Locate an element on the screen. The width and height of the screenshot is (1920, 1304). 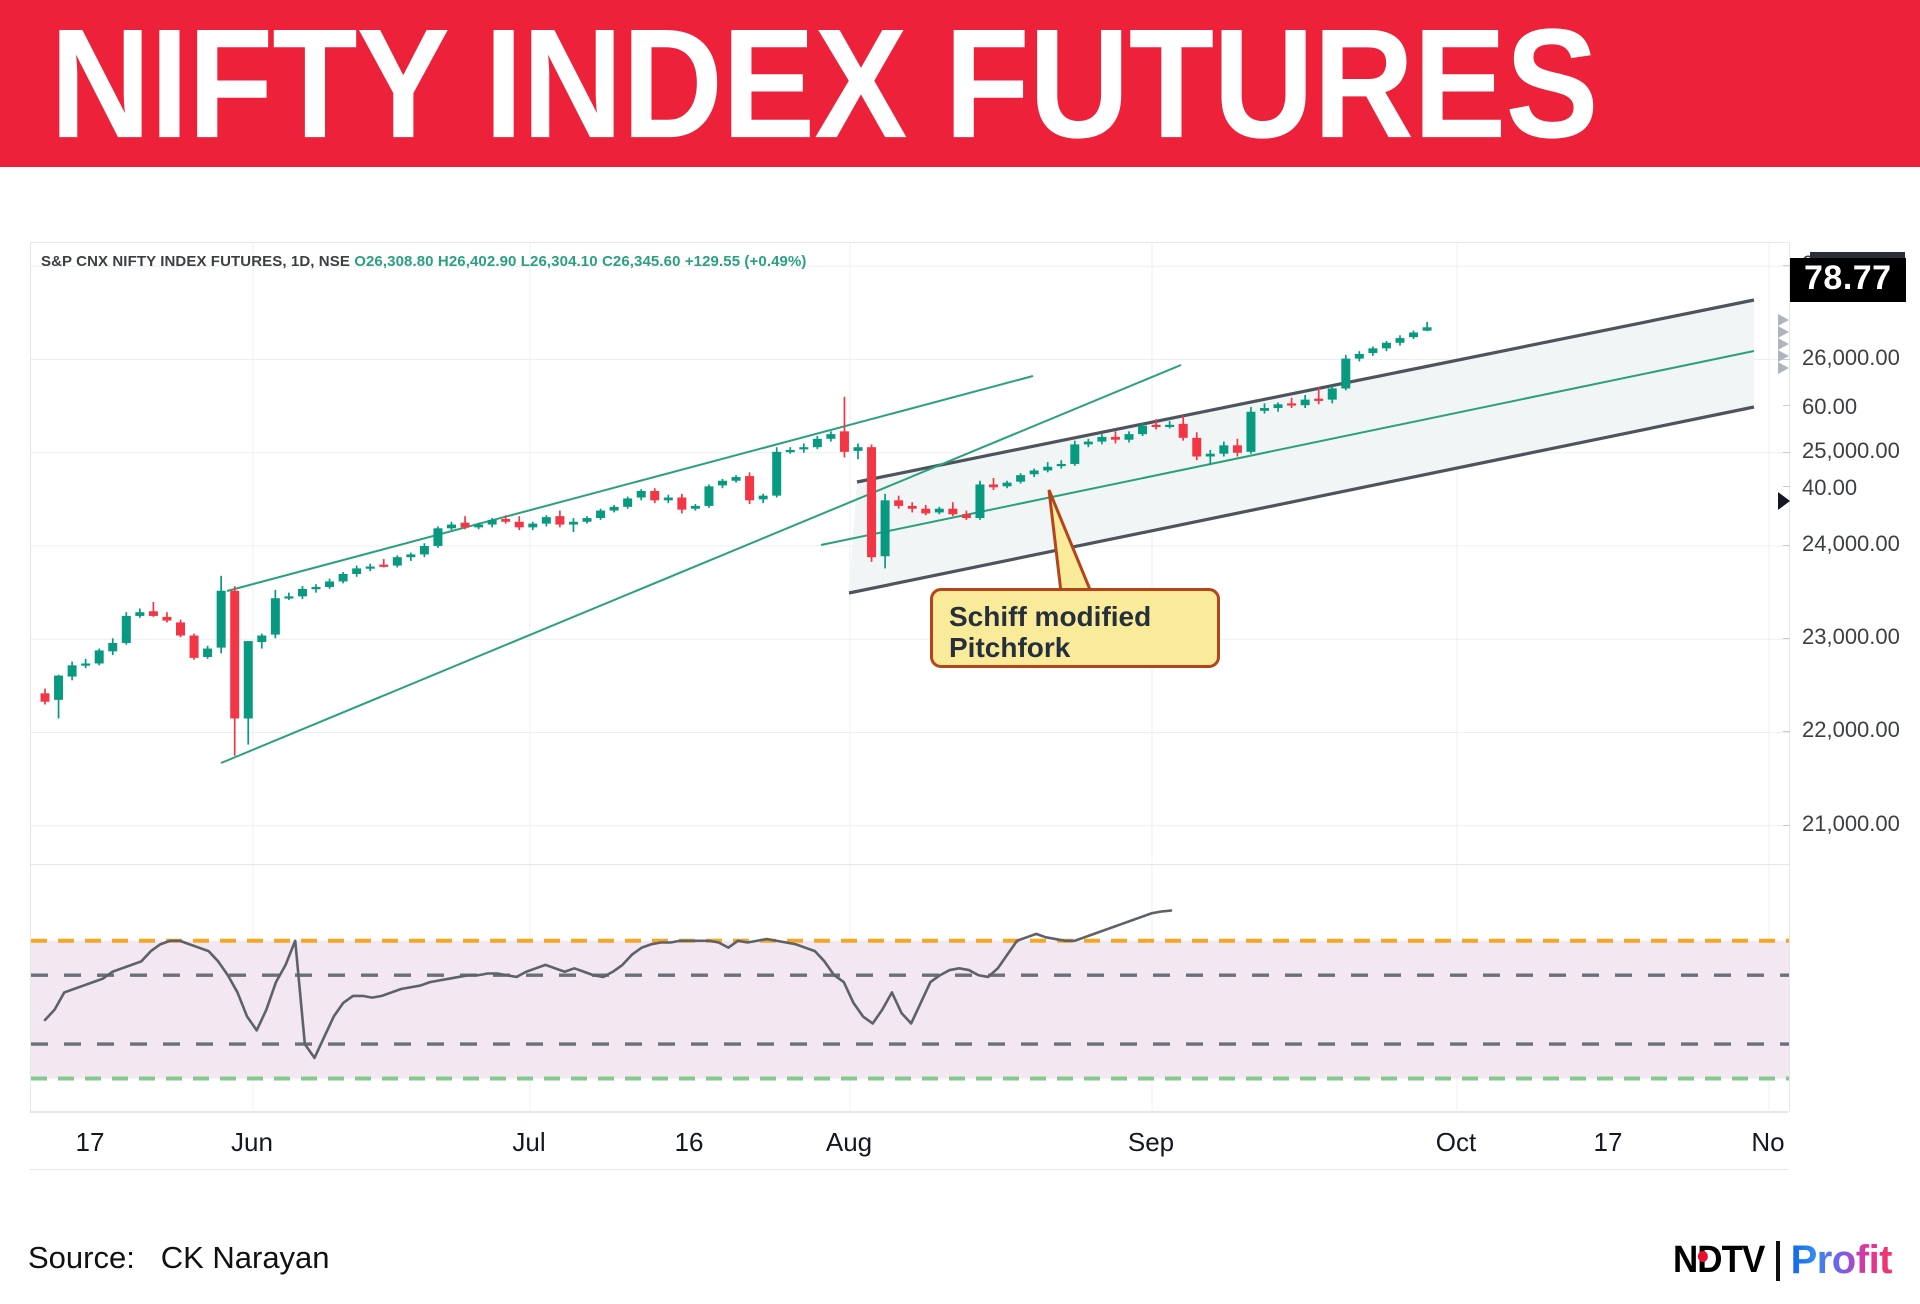
time-tick-Aug: Aug is located at coordinates (849, 1142).